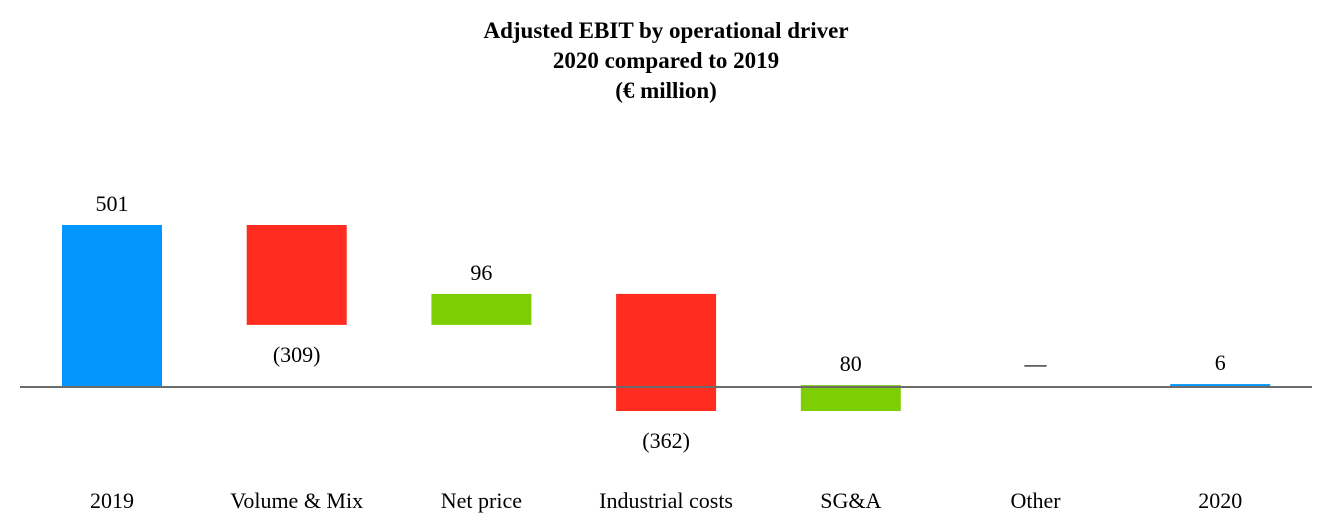 The width and height of the screenshot is (1332, 532). I want to click on category-label-sganda: SG&A, so click(850, 500).